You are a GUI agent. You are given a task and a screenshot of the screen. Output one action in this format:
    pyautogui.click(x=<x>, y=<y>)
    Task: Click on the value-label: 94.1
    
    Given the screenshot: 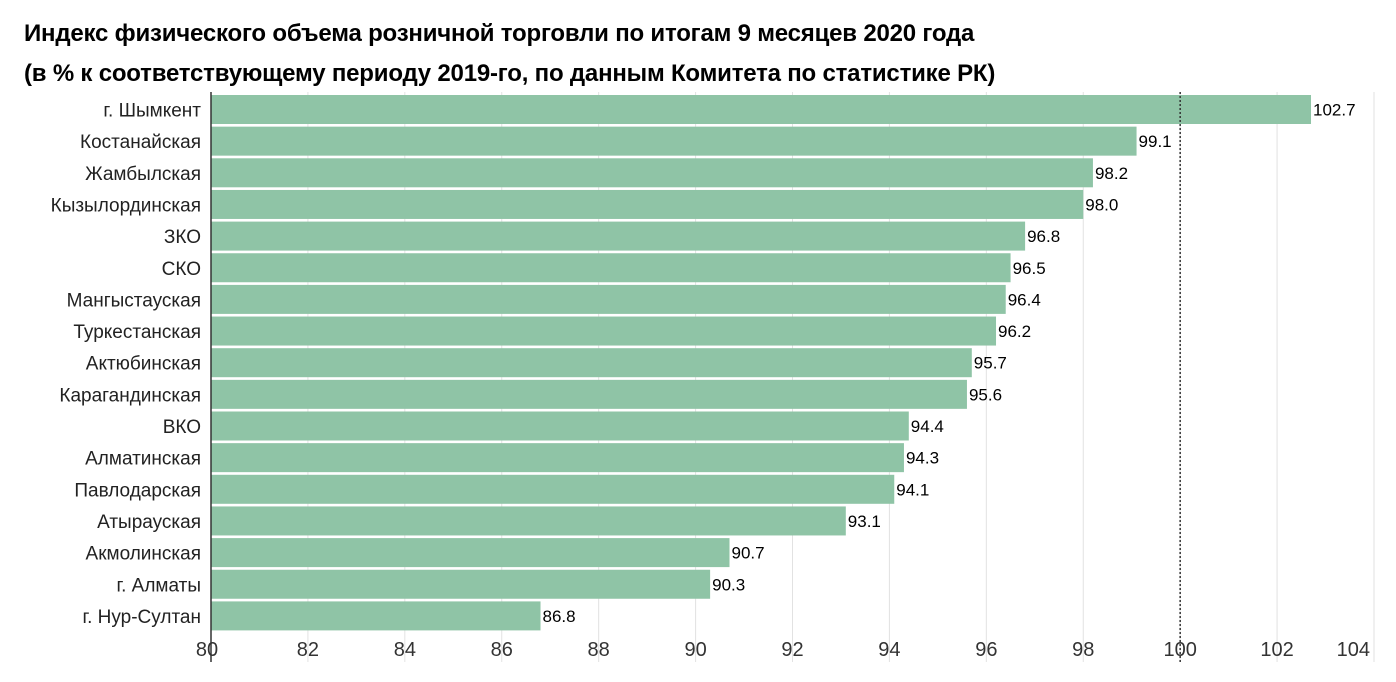 What is the action you would take?
    pyautogui.click(x=912, y=489)
    